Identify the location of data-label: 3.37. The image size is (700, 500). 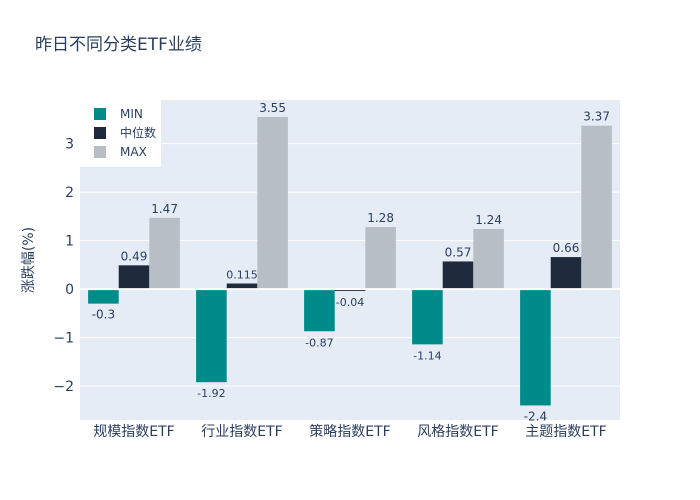
(596, 117).